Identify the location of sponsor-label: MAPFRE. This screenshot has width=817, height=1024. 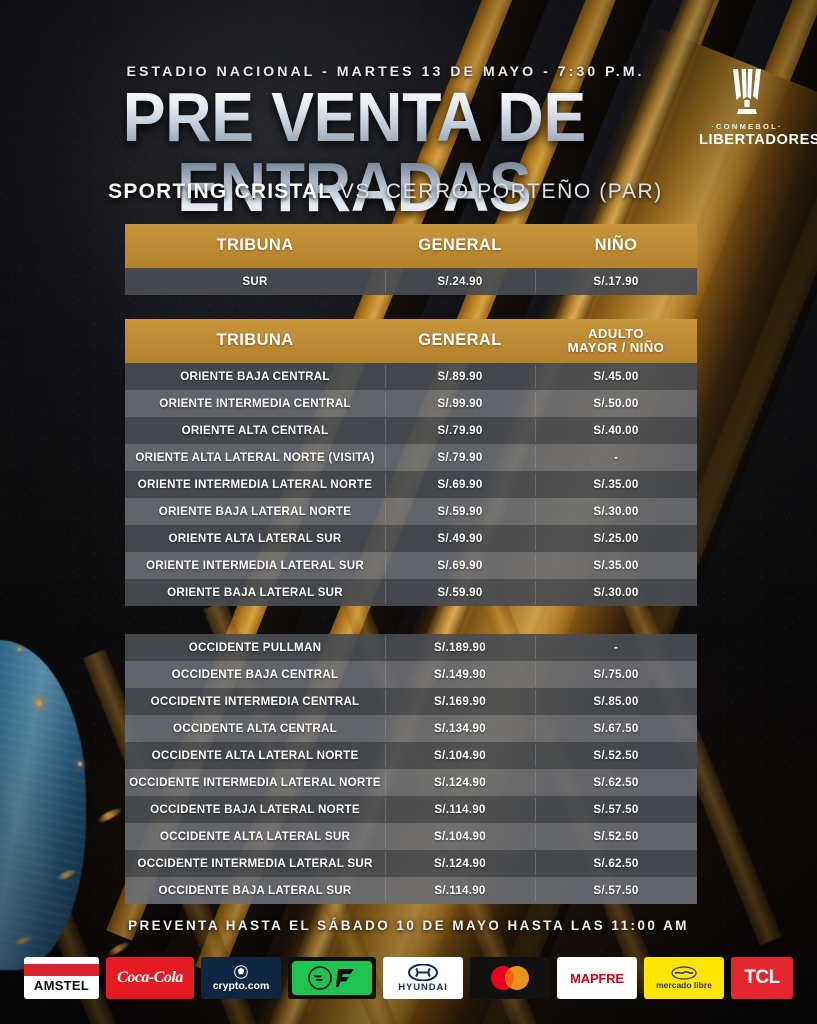
(597, 978).